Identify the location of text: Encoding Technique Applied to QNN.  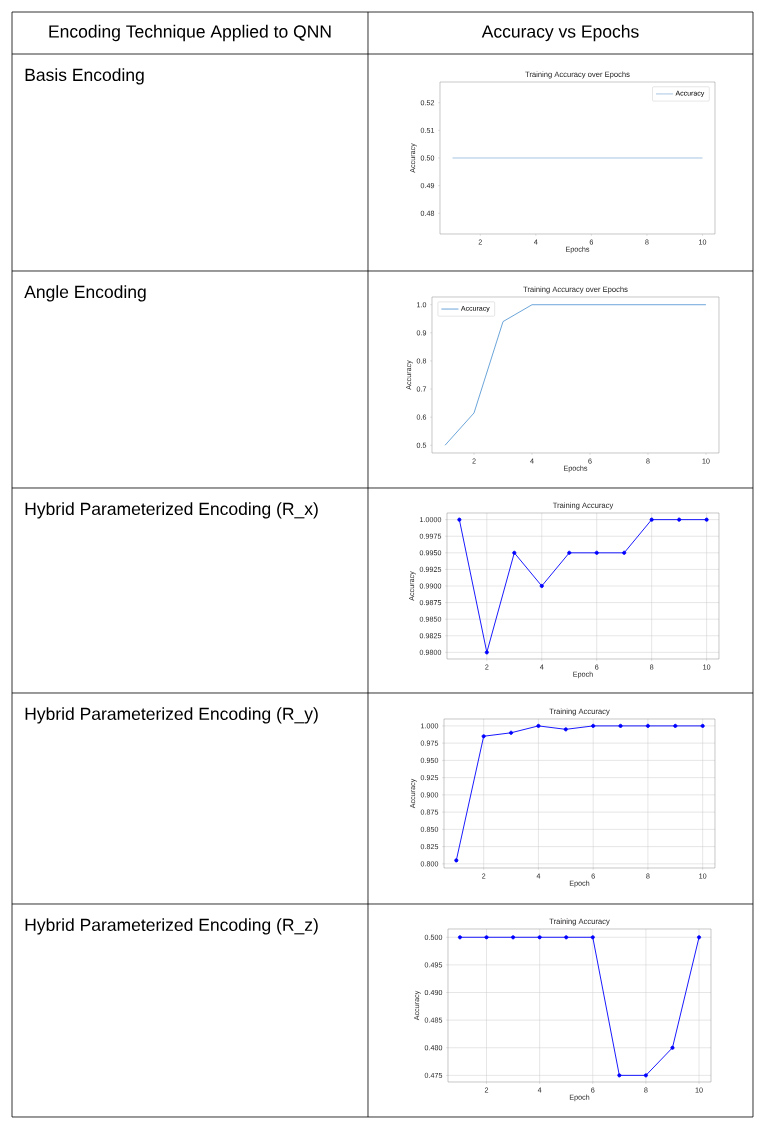
(190, 33).